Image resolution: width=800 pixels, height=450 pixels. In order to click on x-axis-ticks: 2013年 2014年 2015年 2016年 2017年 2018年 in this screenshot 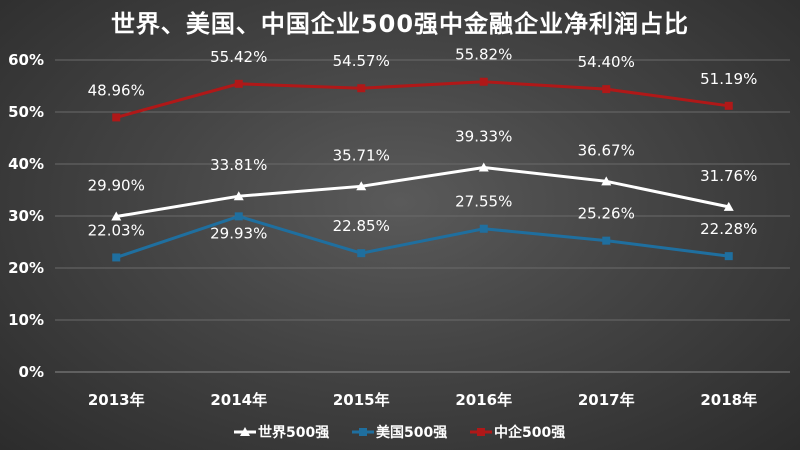, I will do `click(422, 400)`.